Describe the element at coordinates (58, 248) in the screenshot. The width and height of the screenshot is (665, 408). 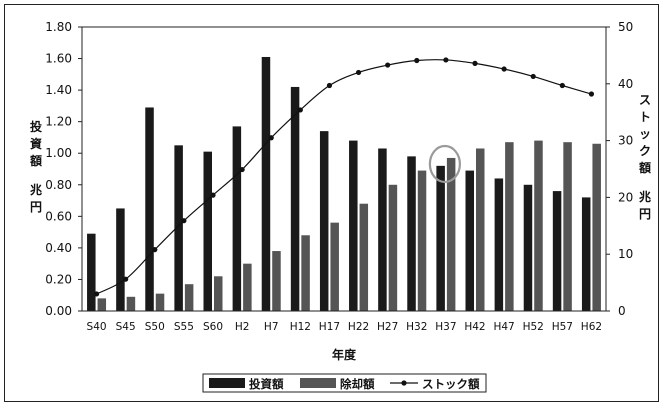
I see `left-tick-label: 0.40` at that location.